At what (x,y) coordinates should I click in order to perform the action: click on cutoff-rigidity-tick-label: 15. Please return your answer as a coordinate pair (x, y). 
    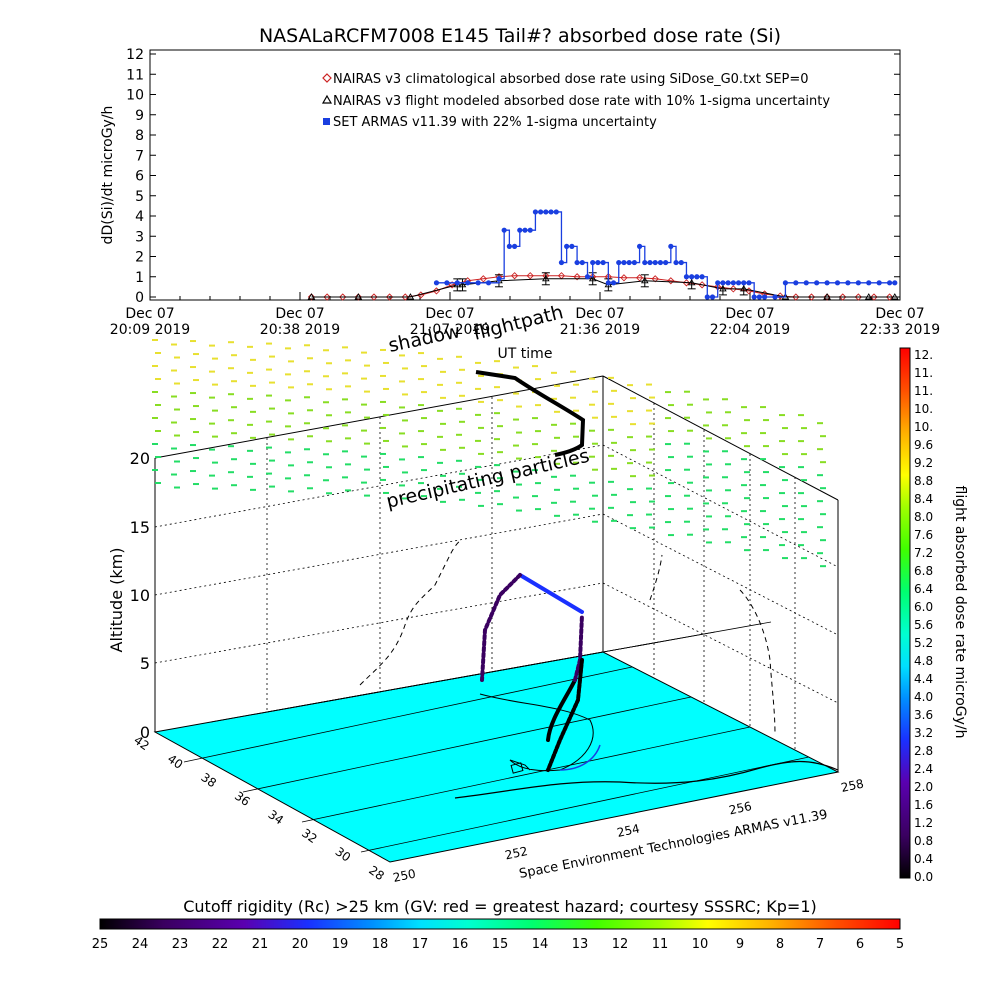
    Looking at the image, I should click on (500, 944).